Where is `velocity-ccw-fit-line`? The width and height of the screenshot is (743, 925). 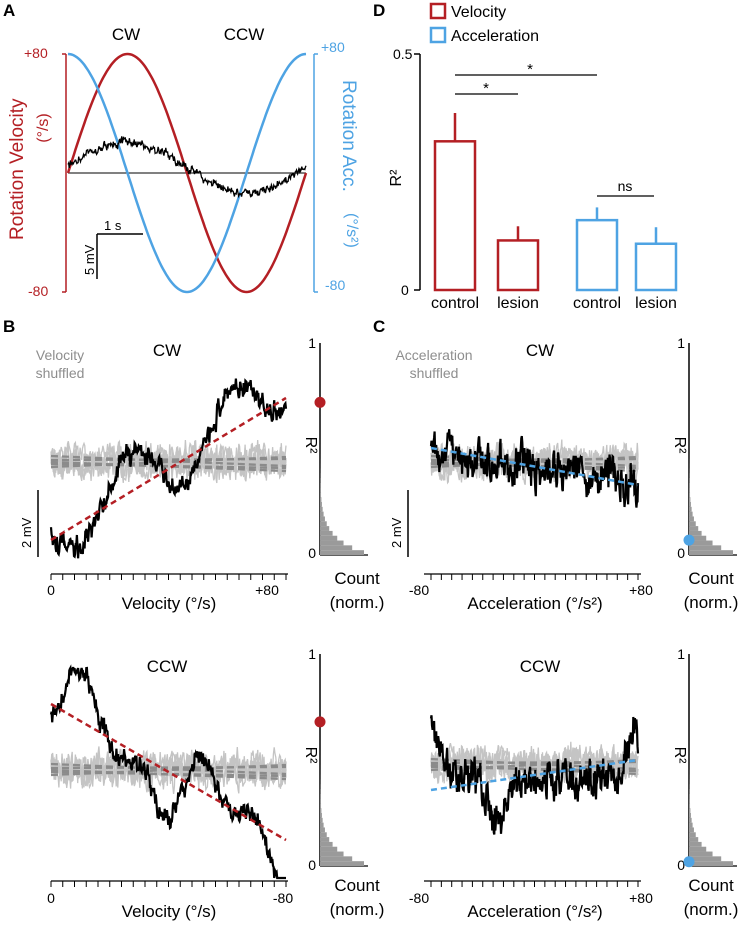 velocity-ccw-fit-line is located at coordinates (168, 772).